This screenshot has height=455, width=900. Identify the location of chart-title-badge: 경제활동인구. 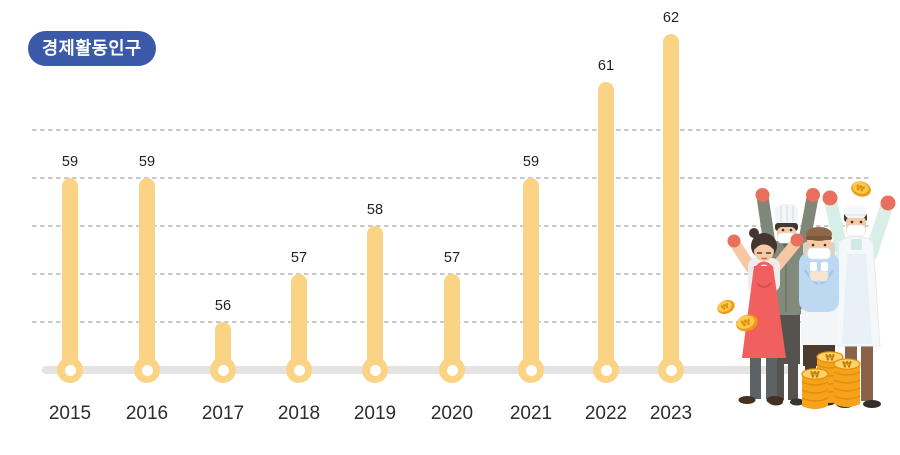
(92, 49).